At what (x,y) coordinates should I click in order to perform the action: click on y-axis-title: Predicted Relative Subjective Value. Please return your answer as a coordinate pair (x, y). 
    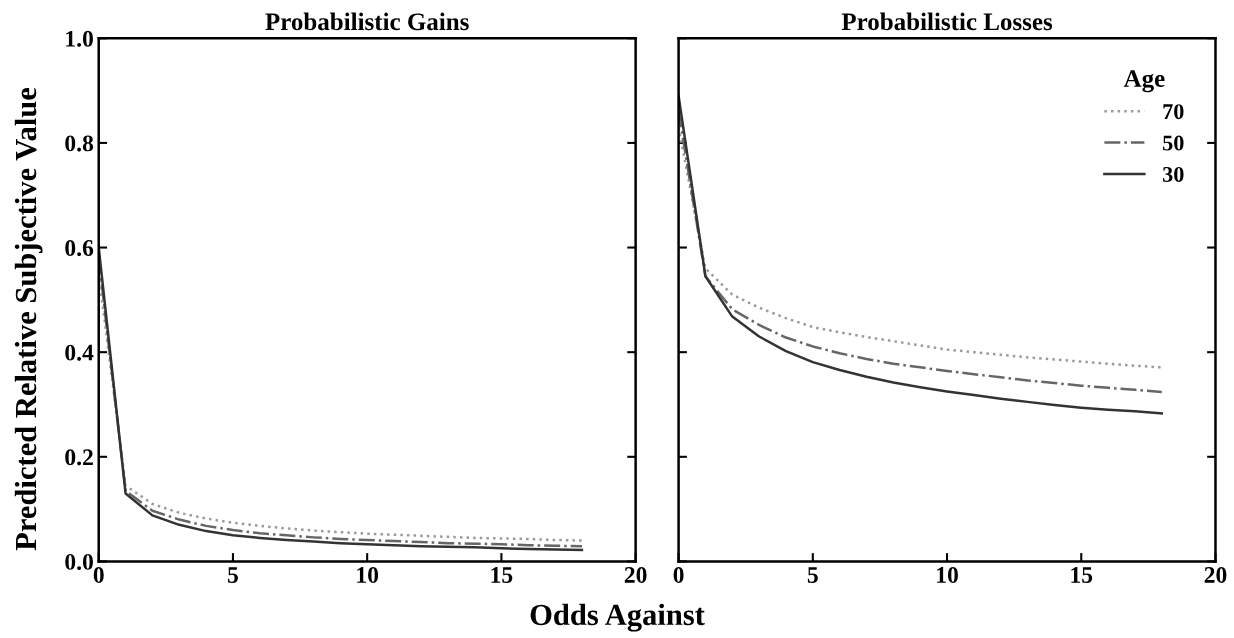
    Looking at the image, I should click on (28, 319).